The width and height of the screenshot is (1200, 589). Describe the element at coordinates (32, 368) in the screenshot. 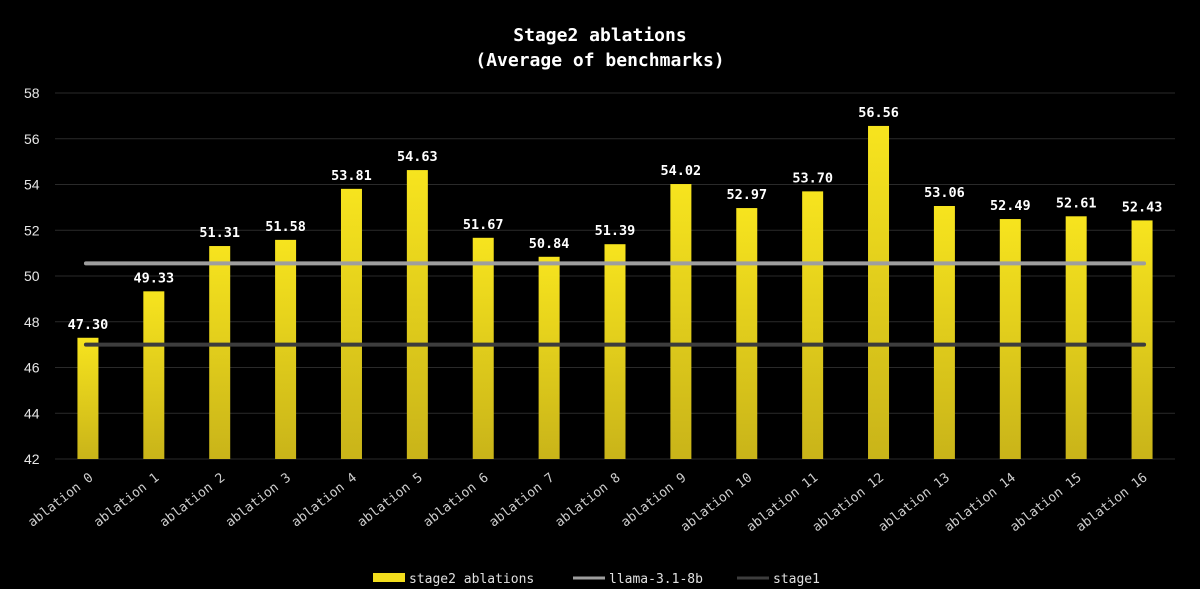

I see `y-tick-label: 46` at that location.